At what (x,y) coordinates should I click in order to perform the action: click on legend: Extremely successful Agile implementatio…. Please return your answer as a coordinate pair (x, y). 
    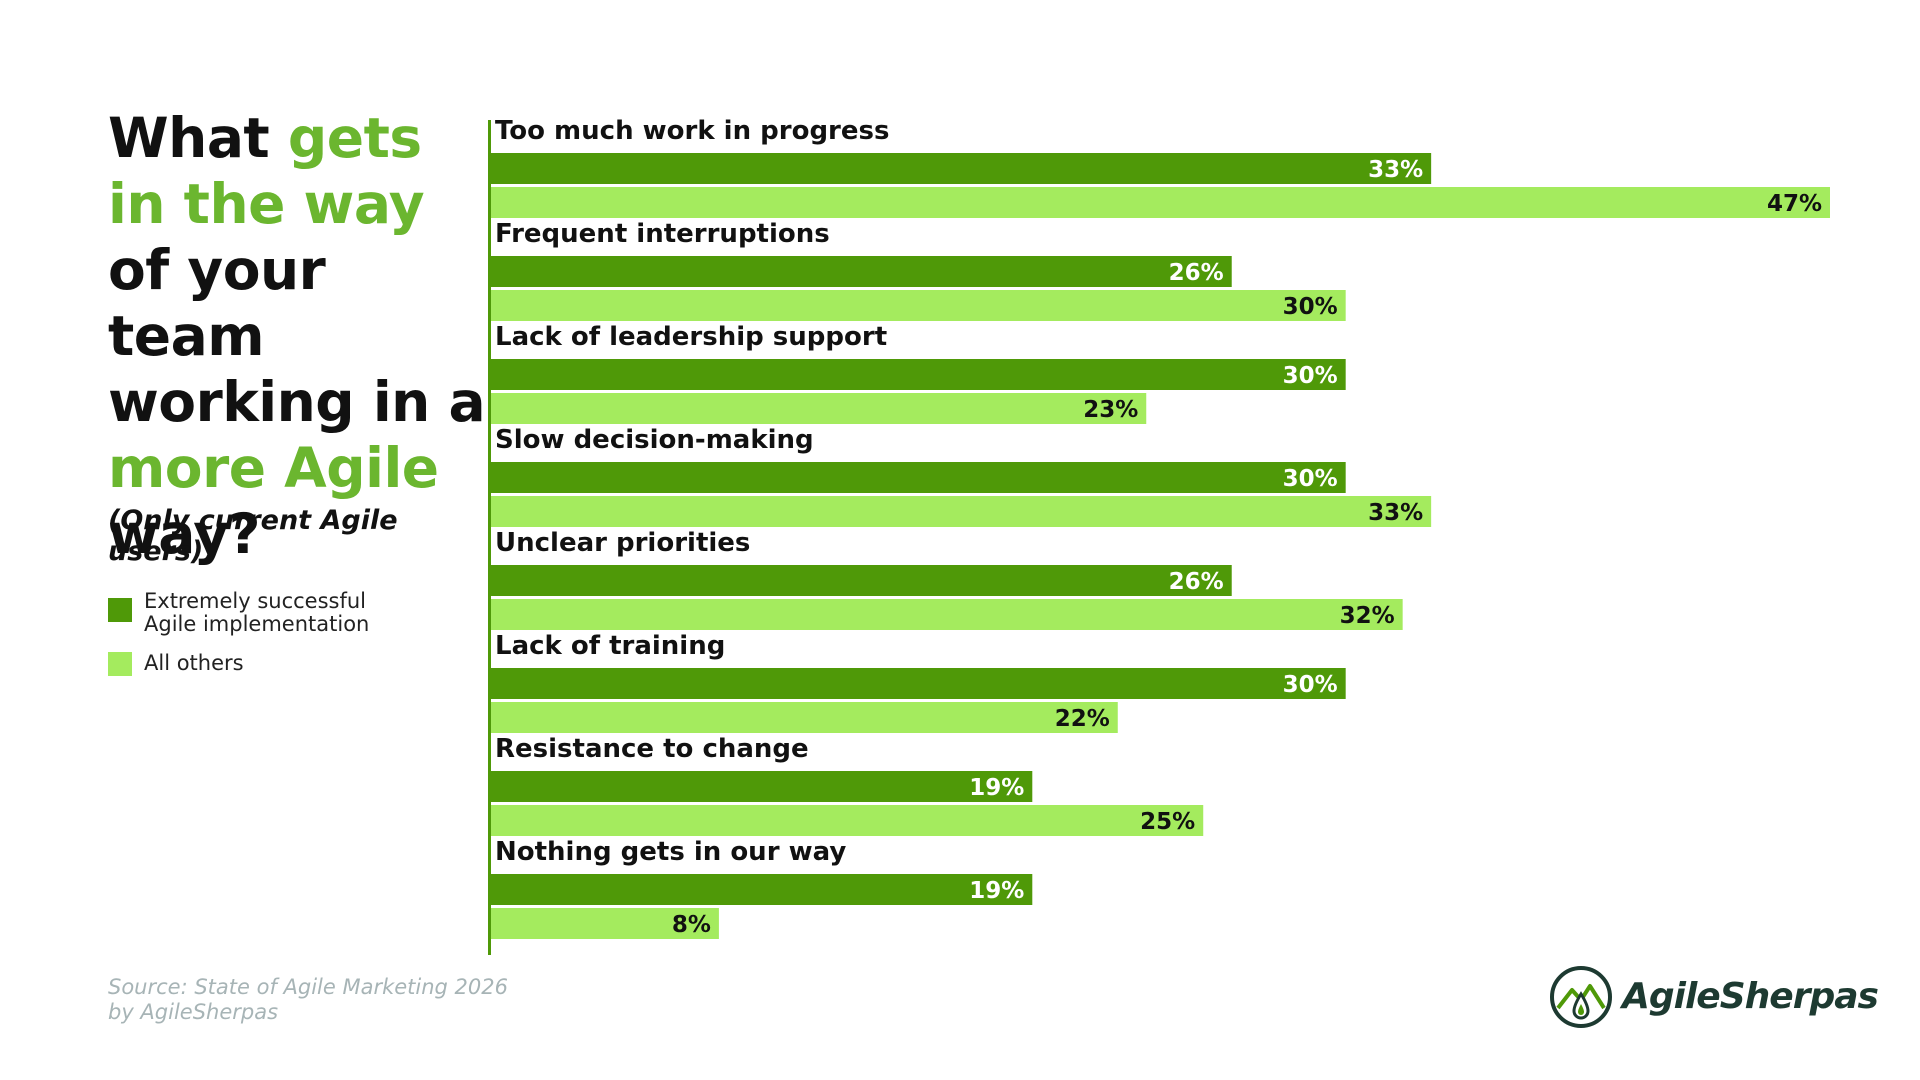
    Looking at the image, I should click on (238, 640).